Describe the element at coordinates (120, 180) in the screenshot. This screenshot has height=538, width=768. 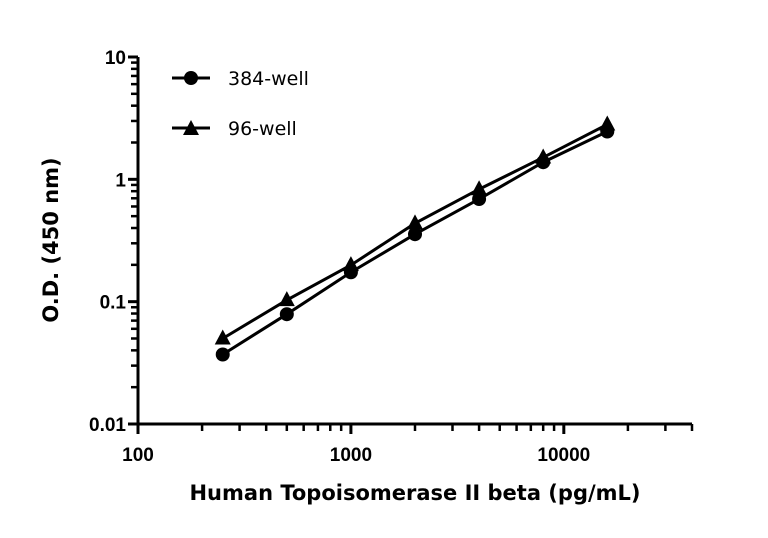
I see `y-tick-label: 1` at that location.